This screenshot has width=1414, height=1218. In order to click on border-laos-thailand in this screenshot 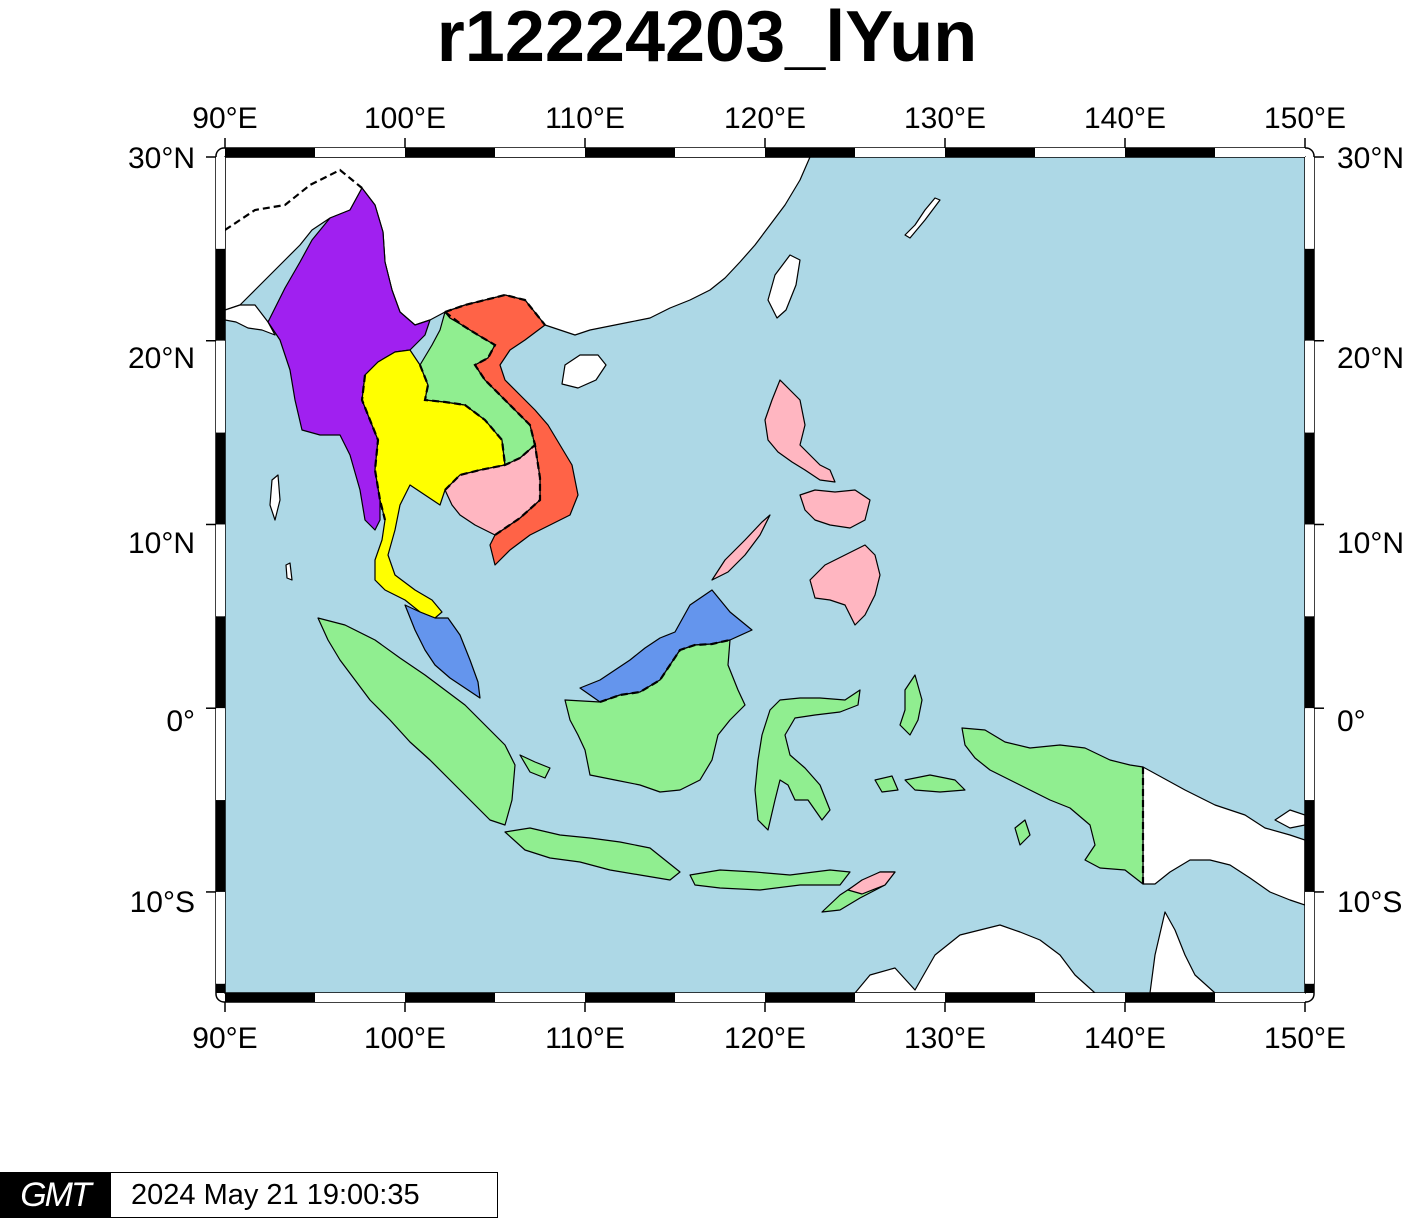, I will do `click(462, 415)`.